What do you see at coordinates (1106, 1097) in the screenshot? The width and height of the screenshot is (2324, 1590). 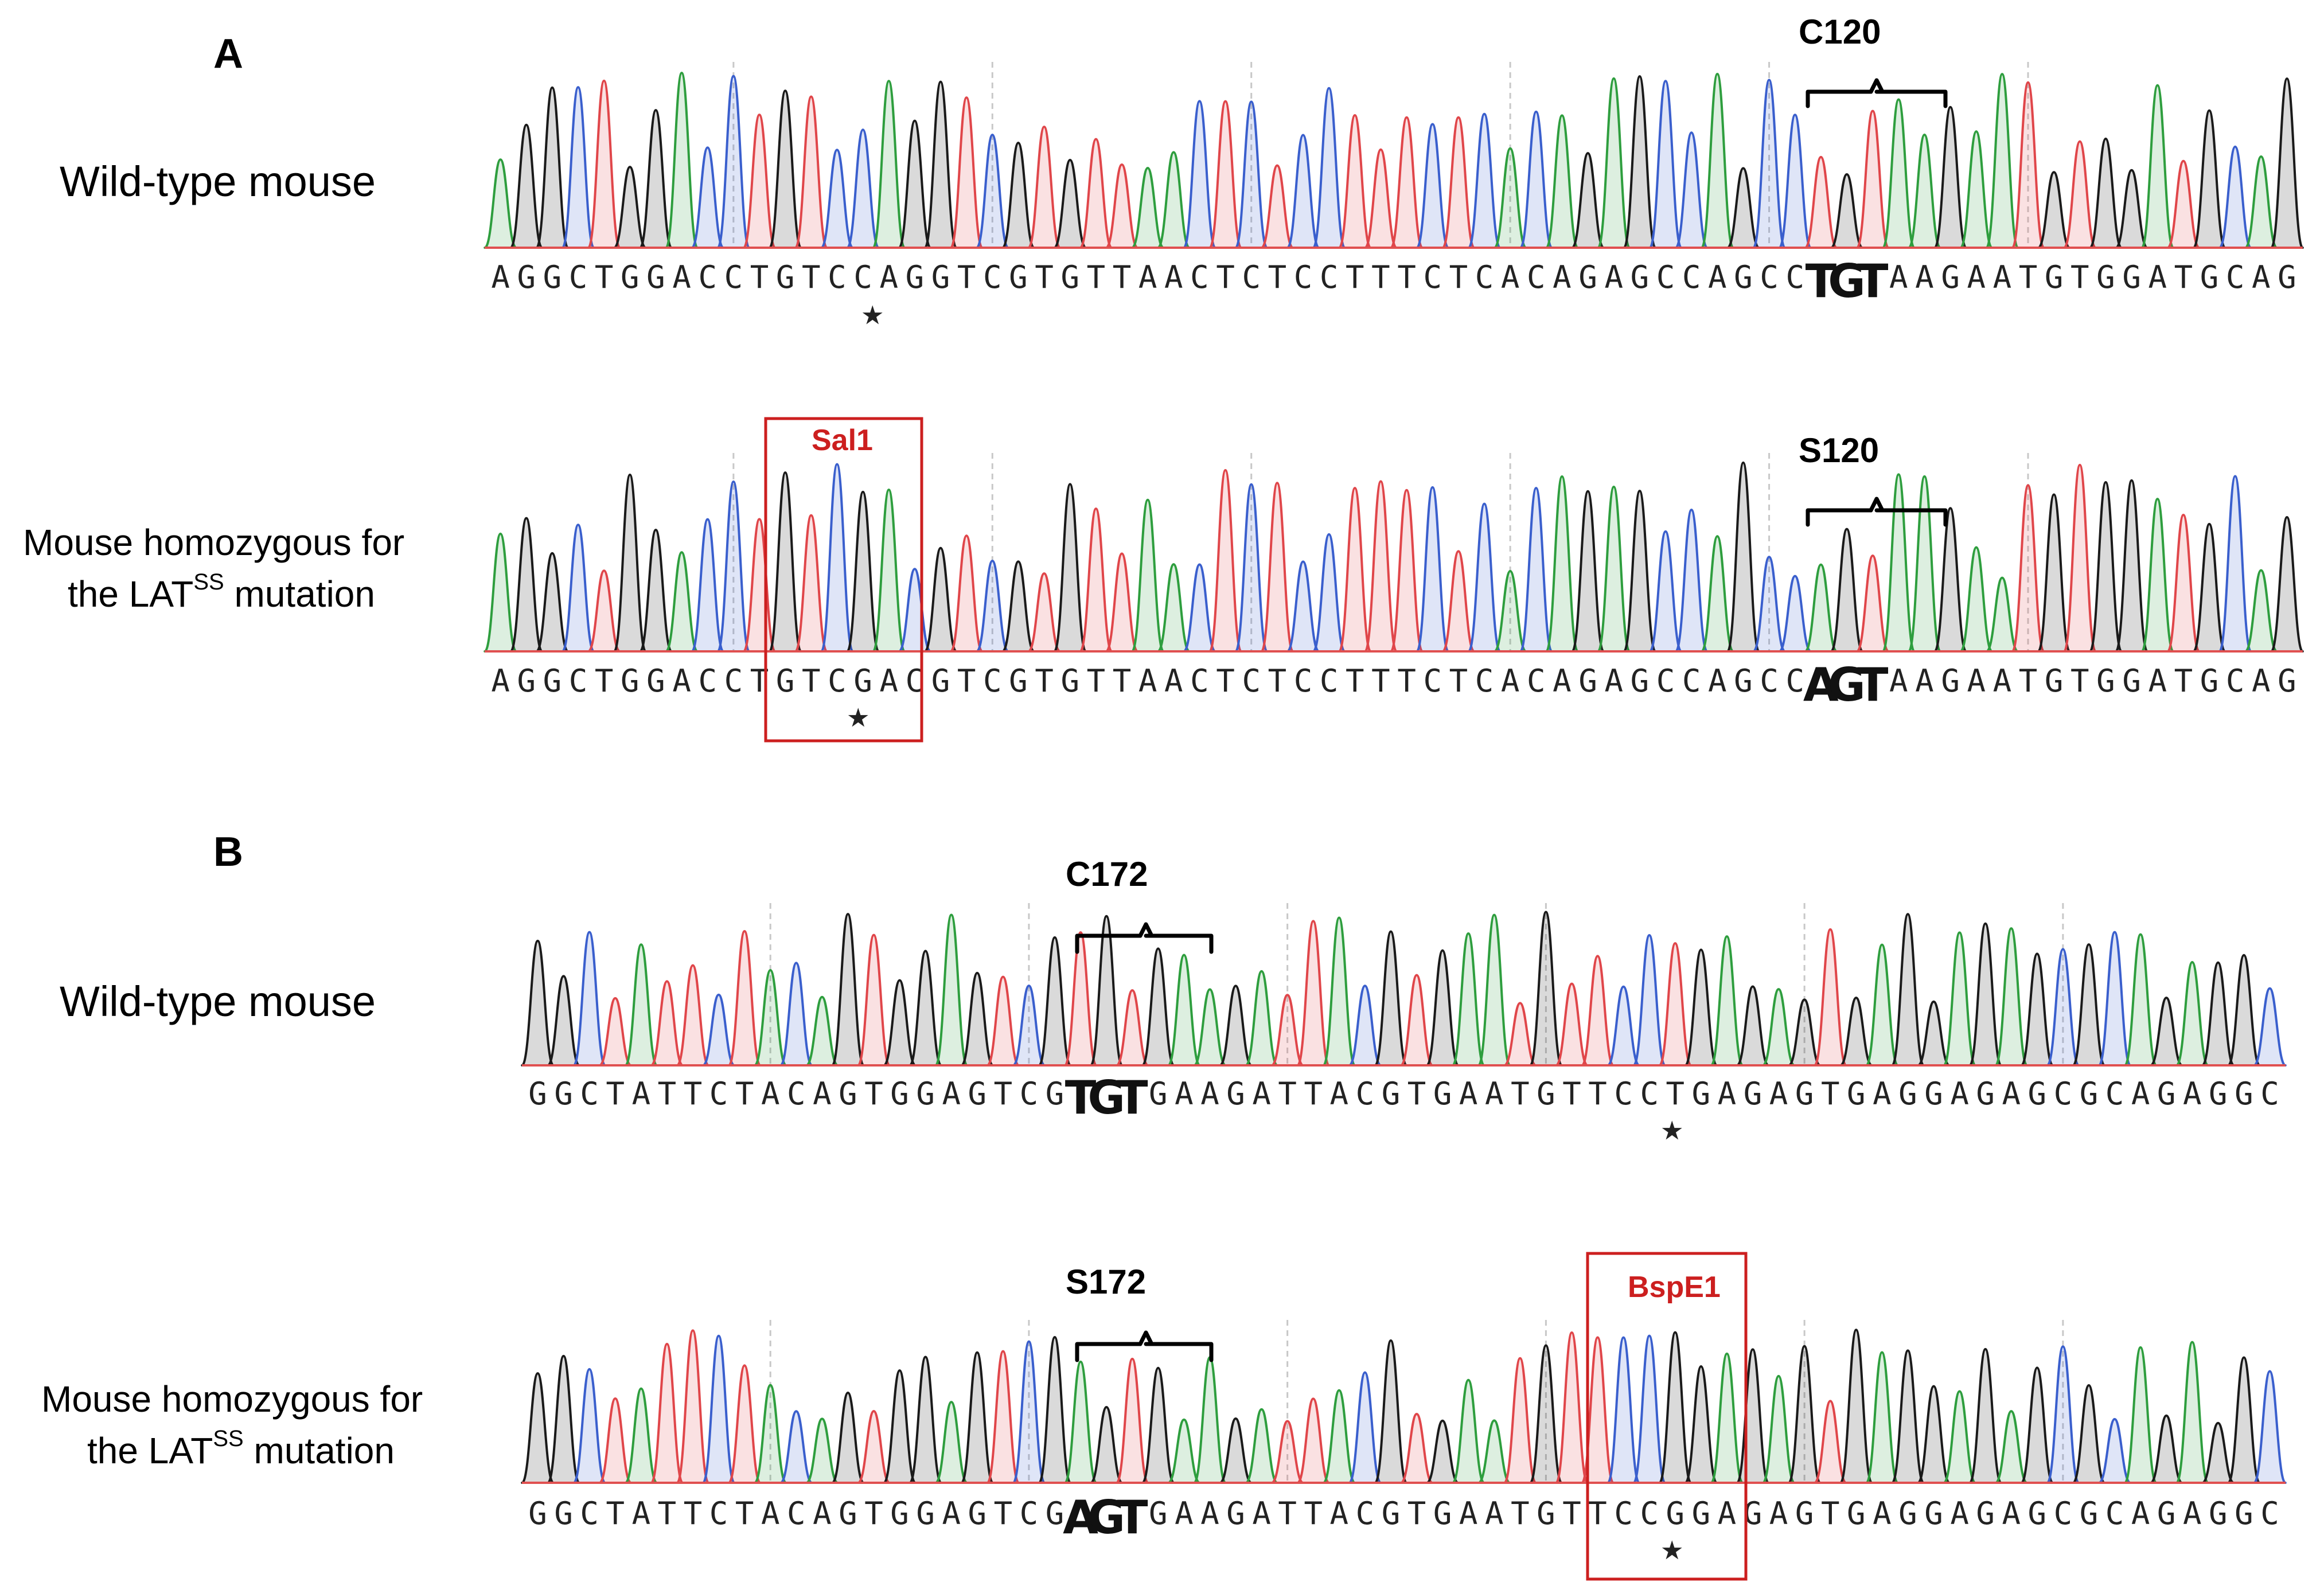 I see `codon-base: G` at bounding box center [1106, 1097].